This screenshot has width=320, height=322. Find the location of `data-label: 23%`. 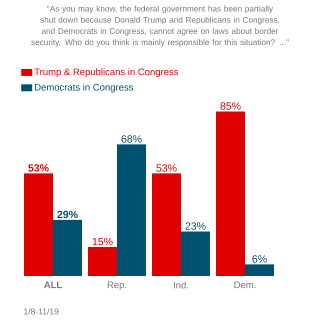

data-label: 23% is located at coordinates (196, 226).